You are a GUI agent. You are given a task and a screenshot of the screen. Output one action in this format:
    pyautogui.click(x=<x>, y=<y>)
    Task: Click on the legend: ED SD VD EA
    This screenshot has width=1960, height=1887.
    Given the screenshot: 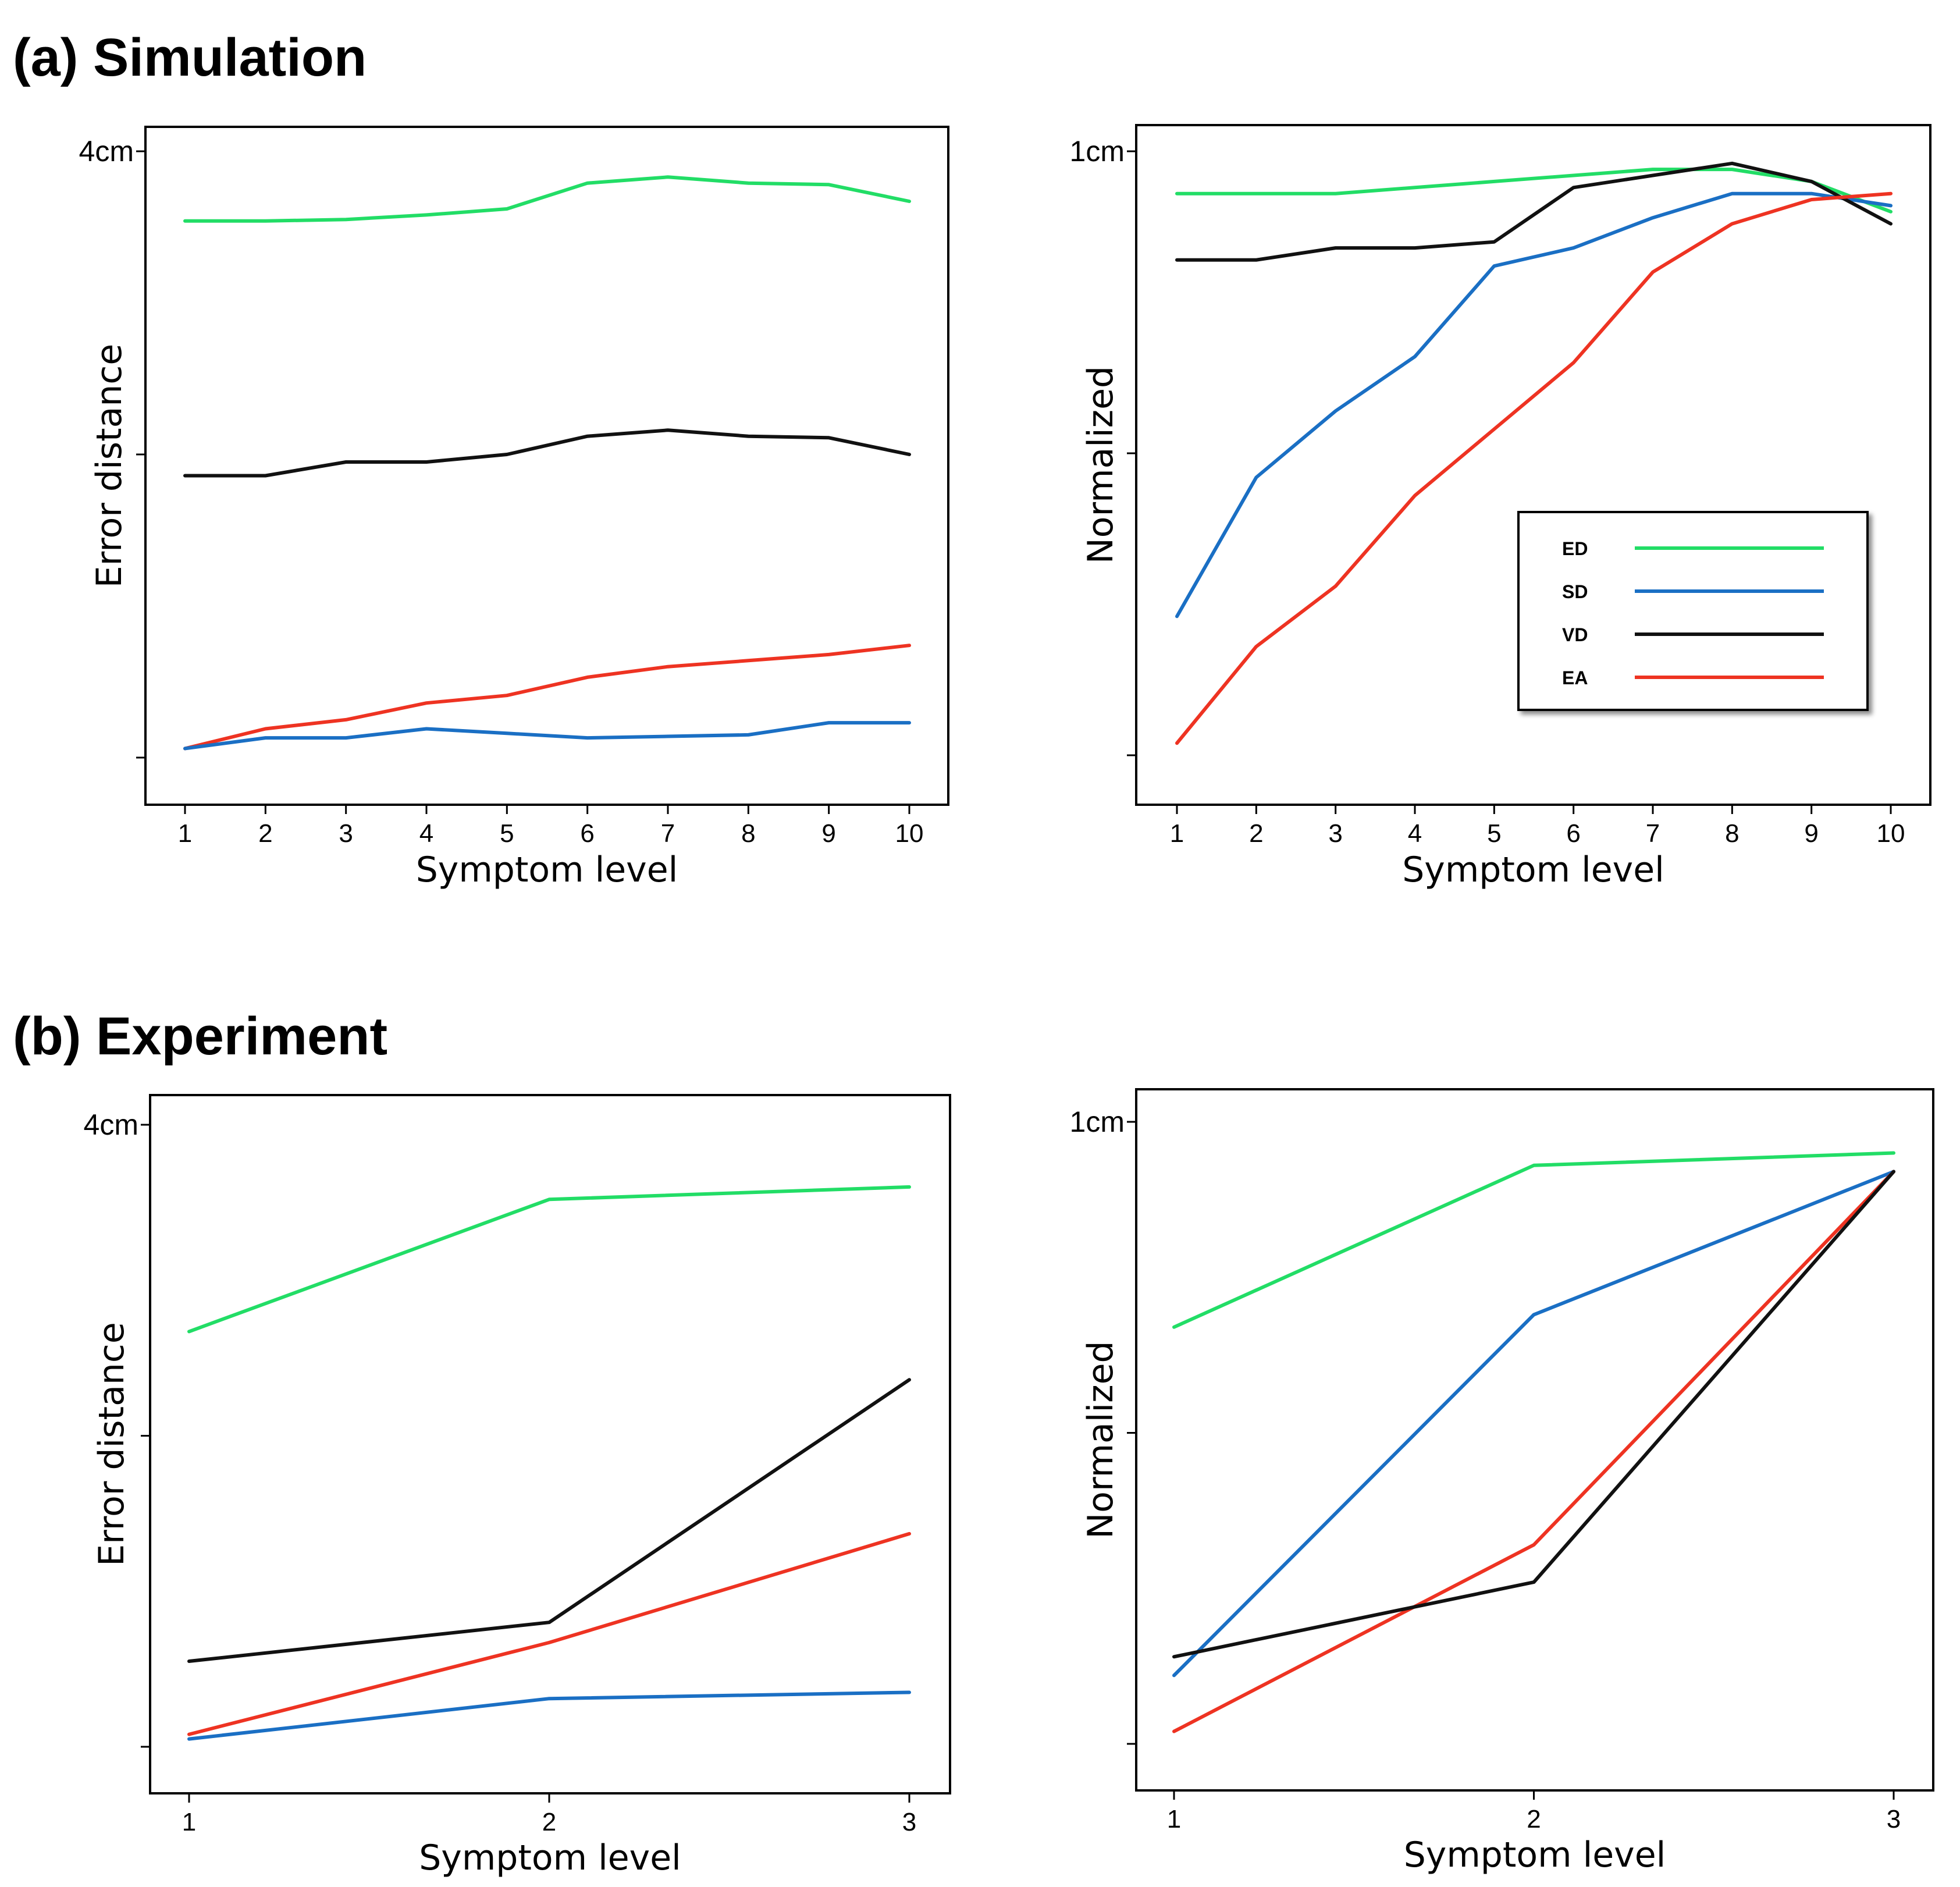 What is the action you would take?
    pyautogui.click(x=1693, y=611)
    